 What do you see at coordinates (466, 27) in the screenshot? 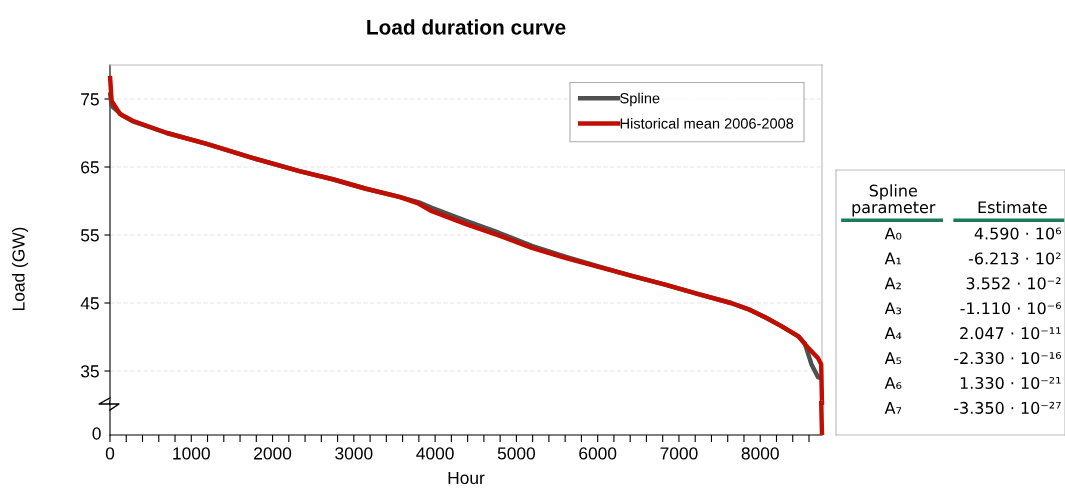
I see `chart-title: Load duration curve` at bounding box center [466, 27].